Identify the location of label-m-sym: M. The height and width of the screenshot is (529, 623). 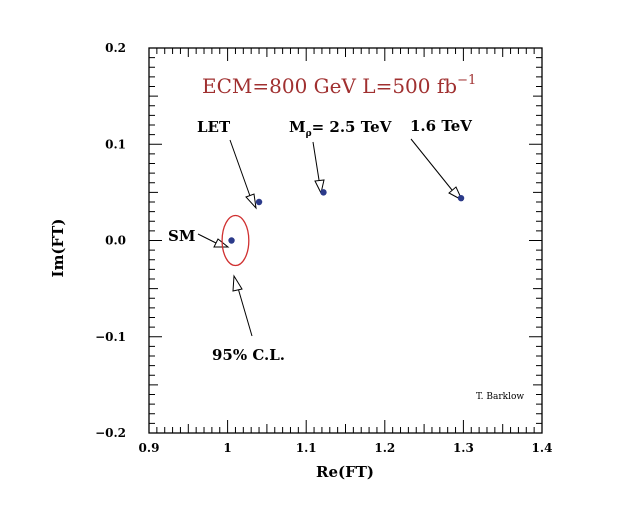
(297, 127).